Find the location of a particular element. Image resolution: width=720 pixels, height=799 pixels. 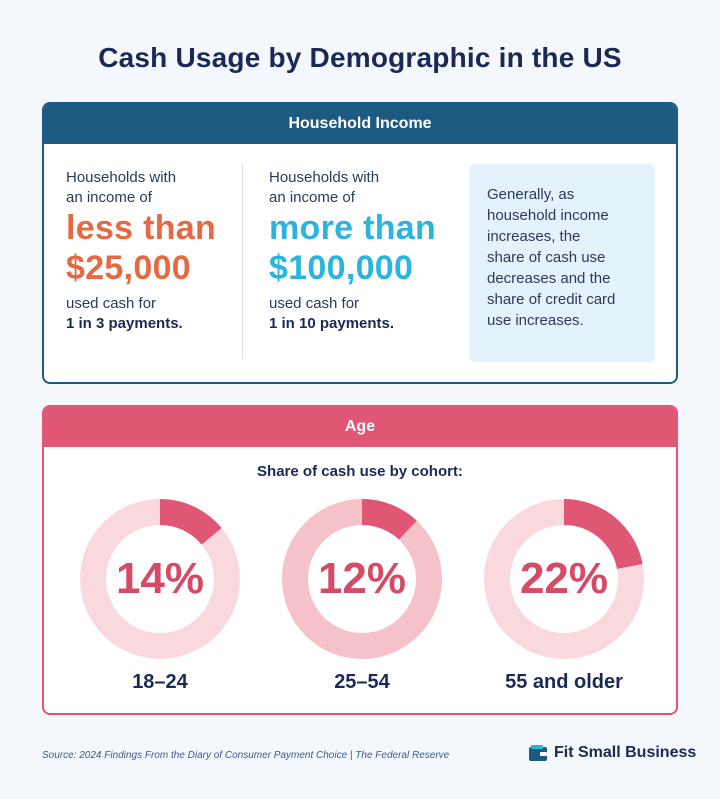

cohort-label-55-older: 55 and older is located at coordinates (564, 682).